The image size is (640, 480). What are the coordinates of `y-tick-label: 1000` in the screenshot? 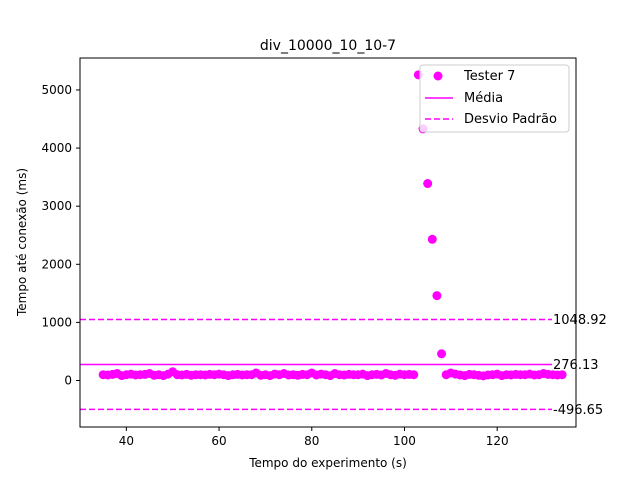 It's located at (56, 322).